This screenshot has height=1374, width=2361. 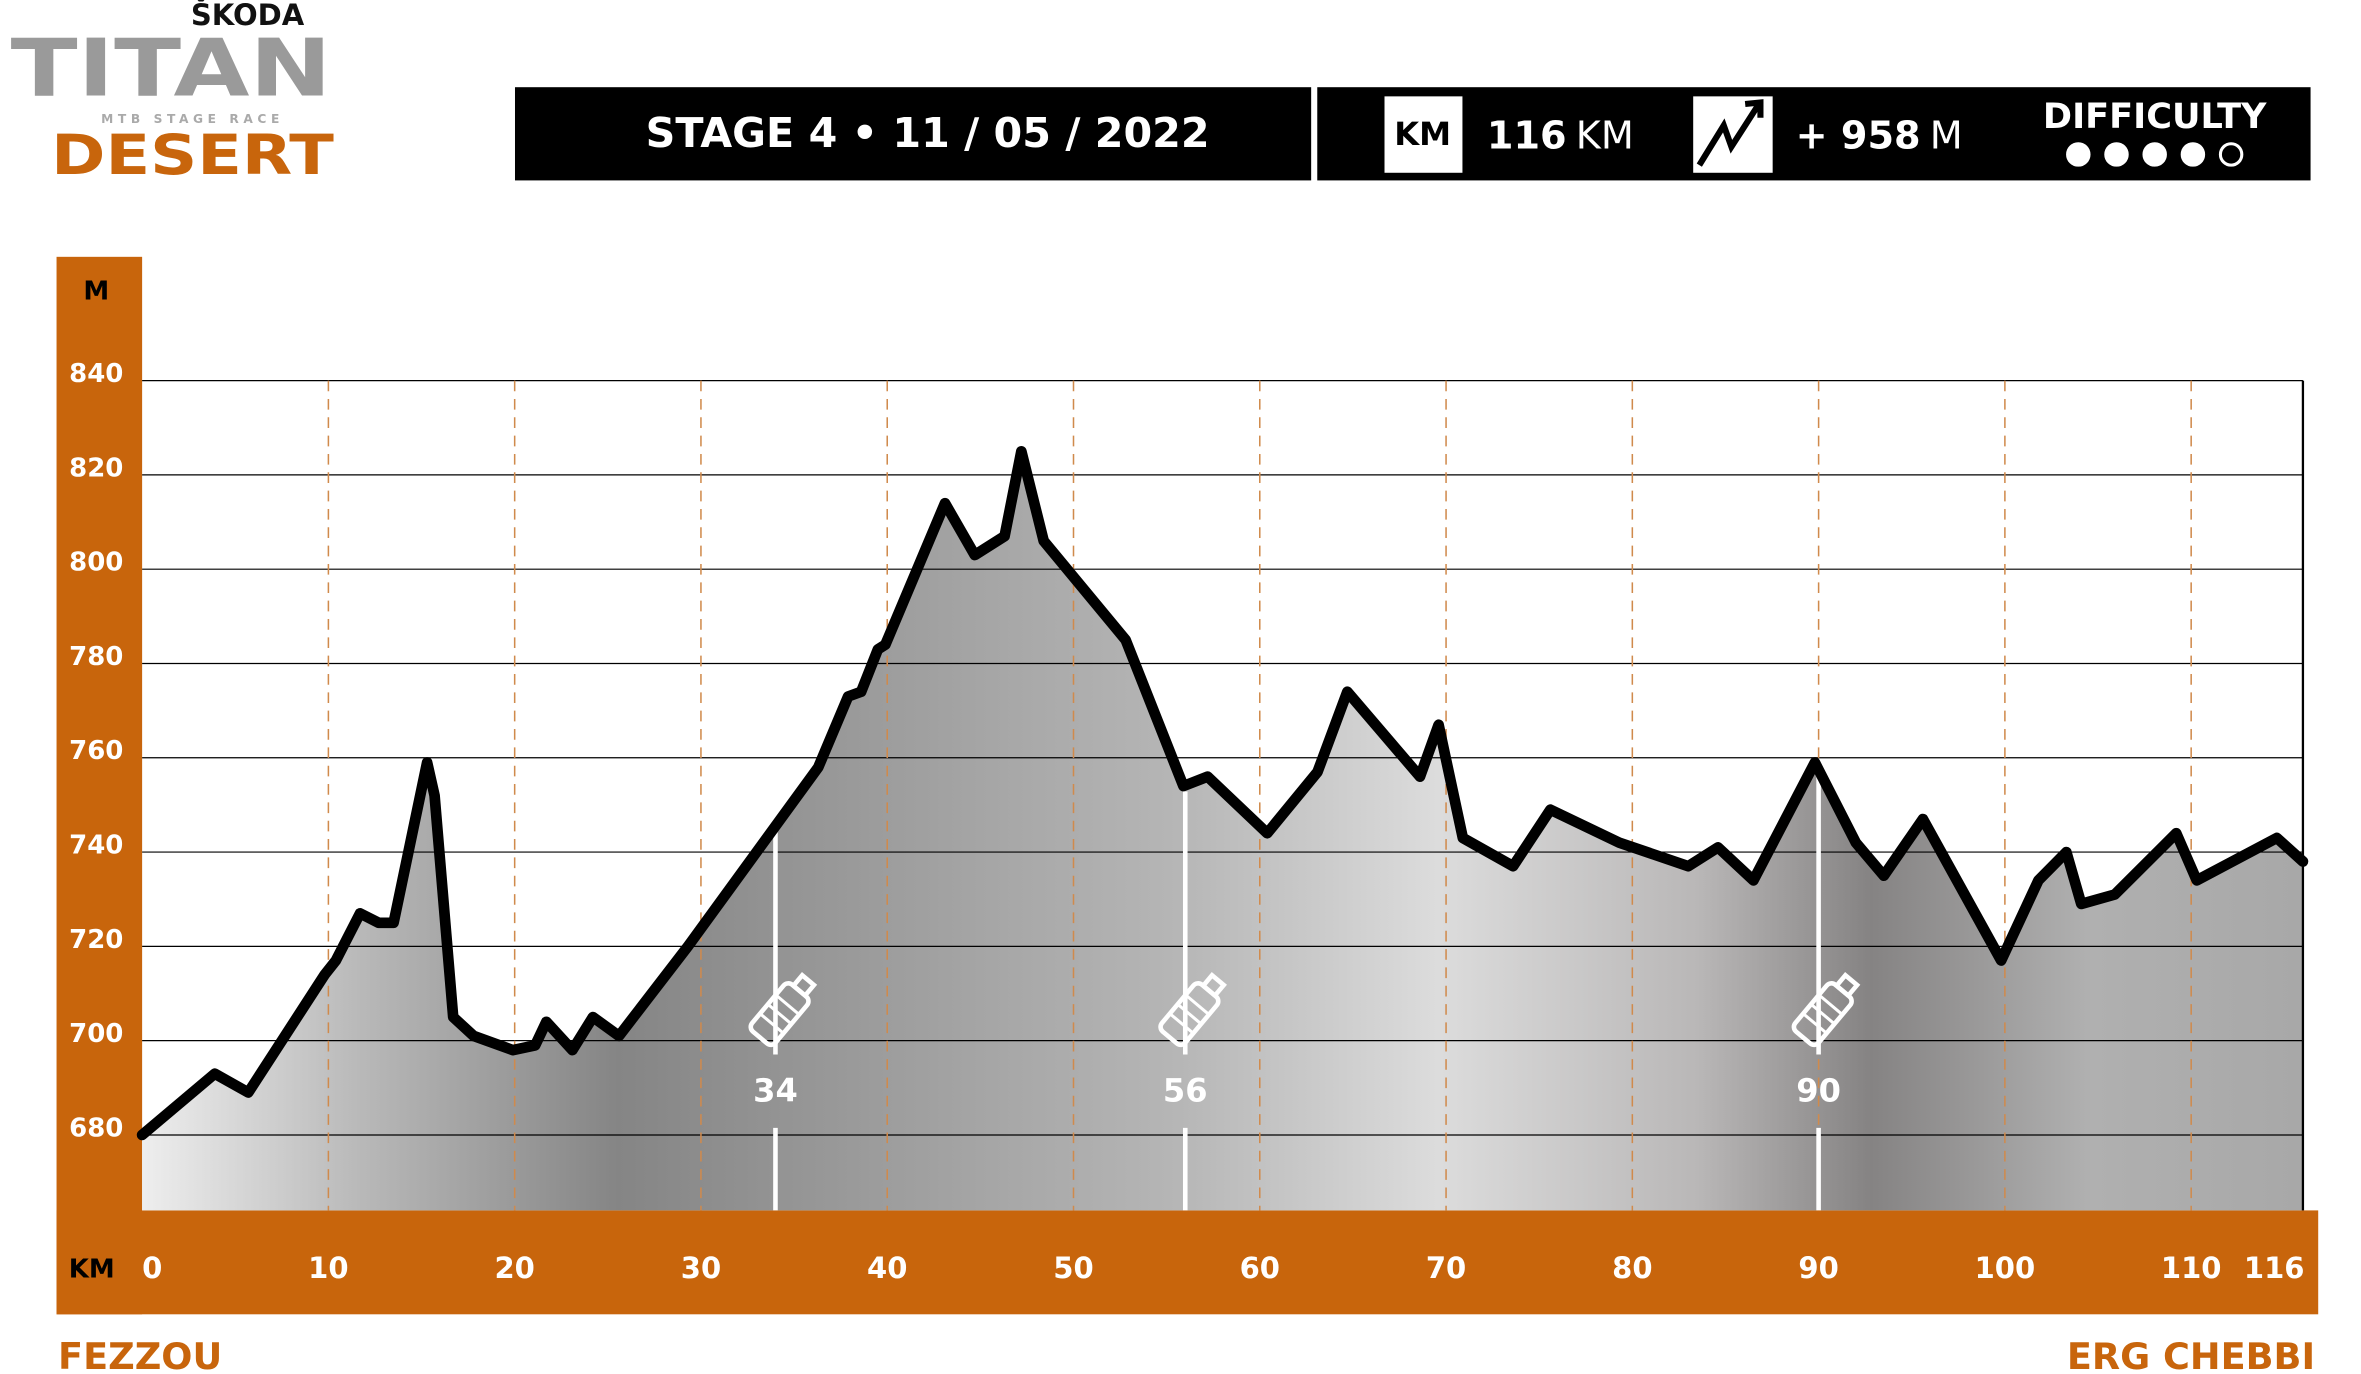 What do you see at coordinates (2191, 1268) in the screenshot?
I see `x-tick-label: 110` at bounding box center [2191, 1268].